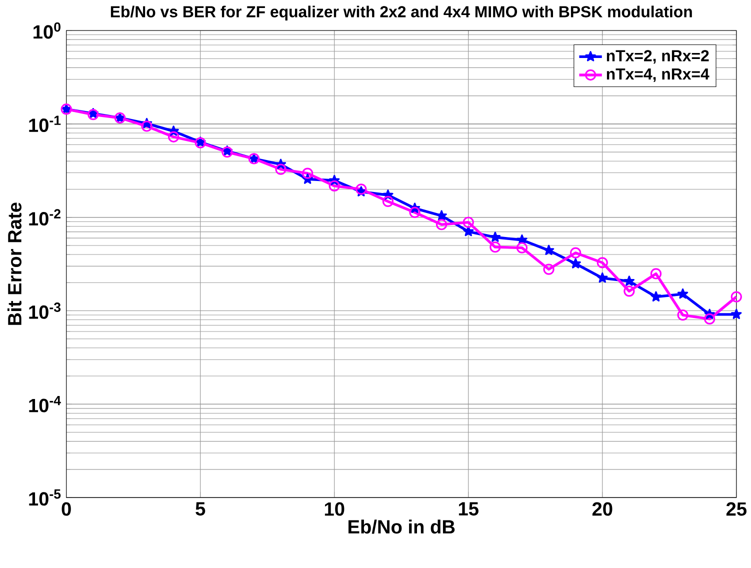 This screenshot has height=568, width=751. What do you see at coordinates (201, 509) in the screenshot?
I see `x-tick-label: 5` at bounding box center [201, 509].